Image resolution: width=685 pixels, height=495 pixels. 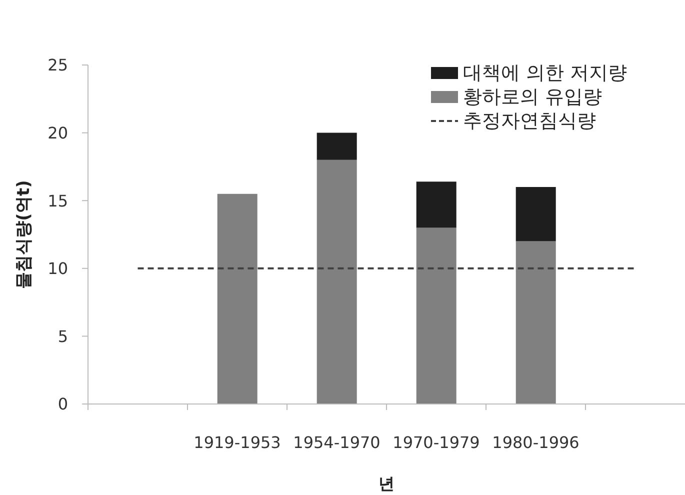 What do you see at coordinates (386, 483) in the screenshot?
I see `x-axis-title: 년` at bounding box center [386, 483].